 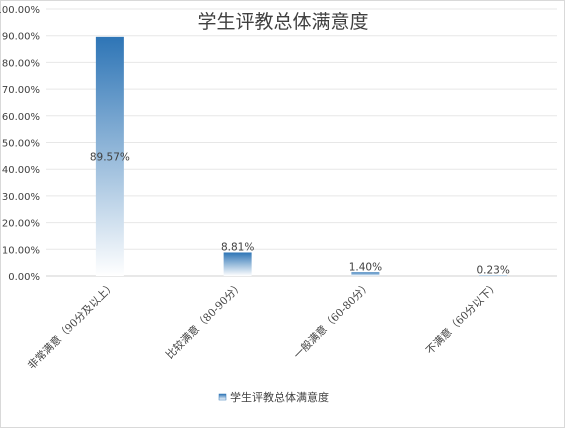 I want to click on category-label: 不满意（60分以下）, so click(x=462, y=318).